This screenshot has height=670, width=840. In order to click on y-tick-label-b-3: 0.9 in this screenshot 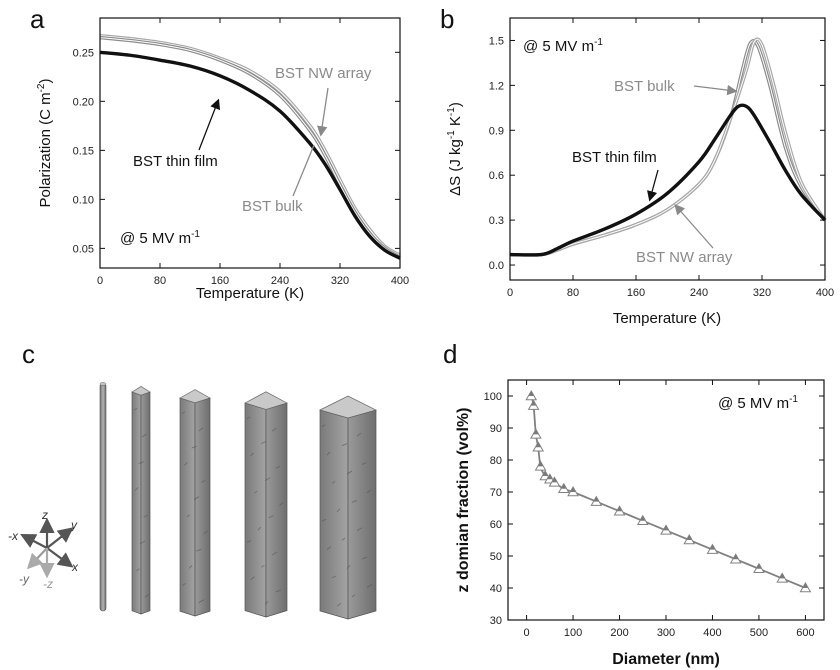, I will do `click(496, 131)`.